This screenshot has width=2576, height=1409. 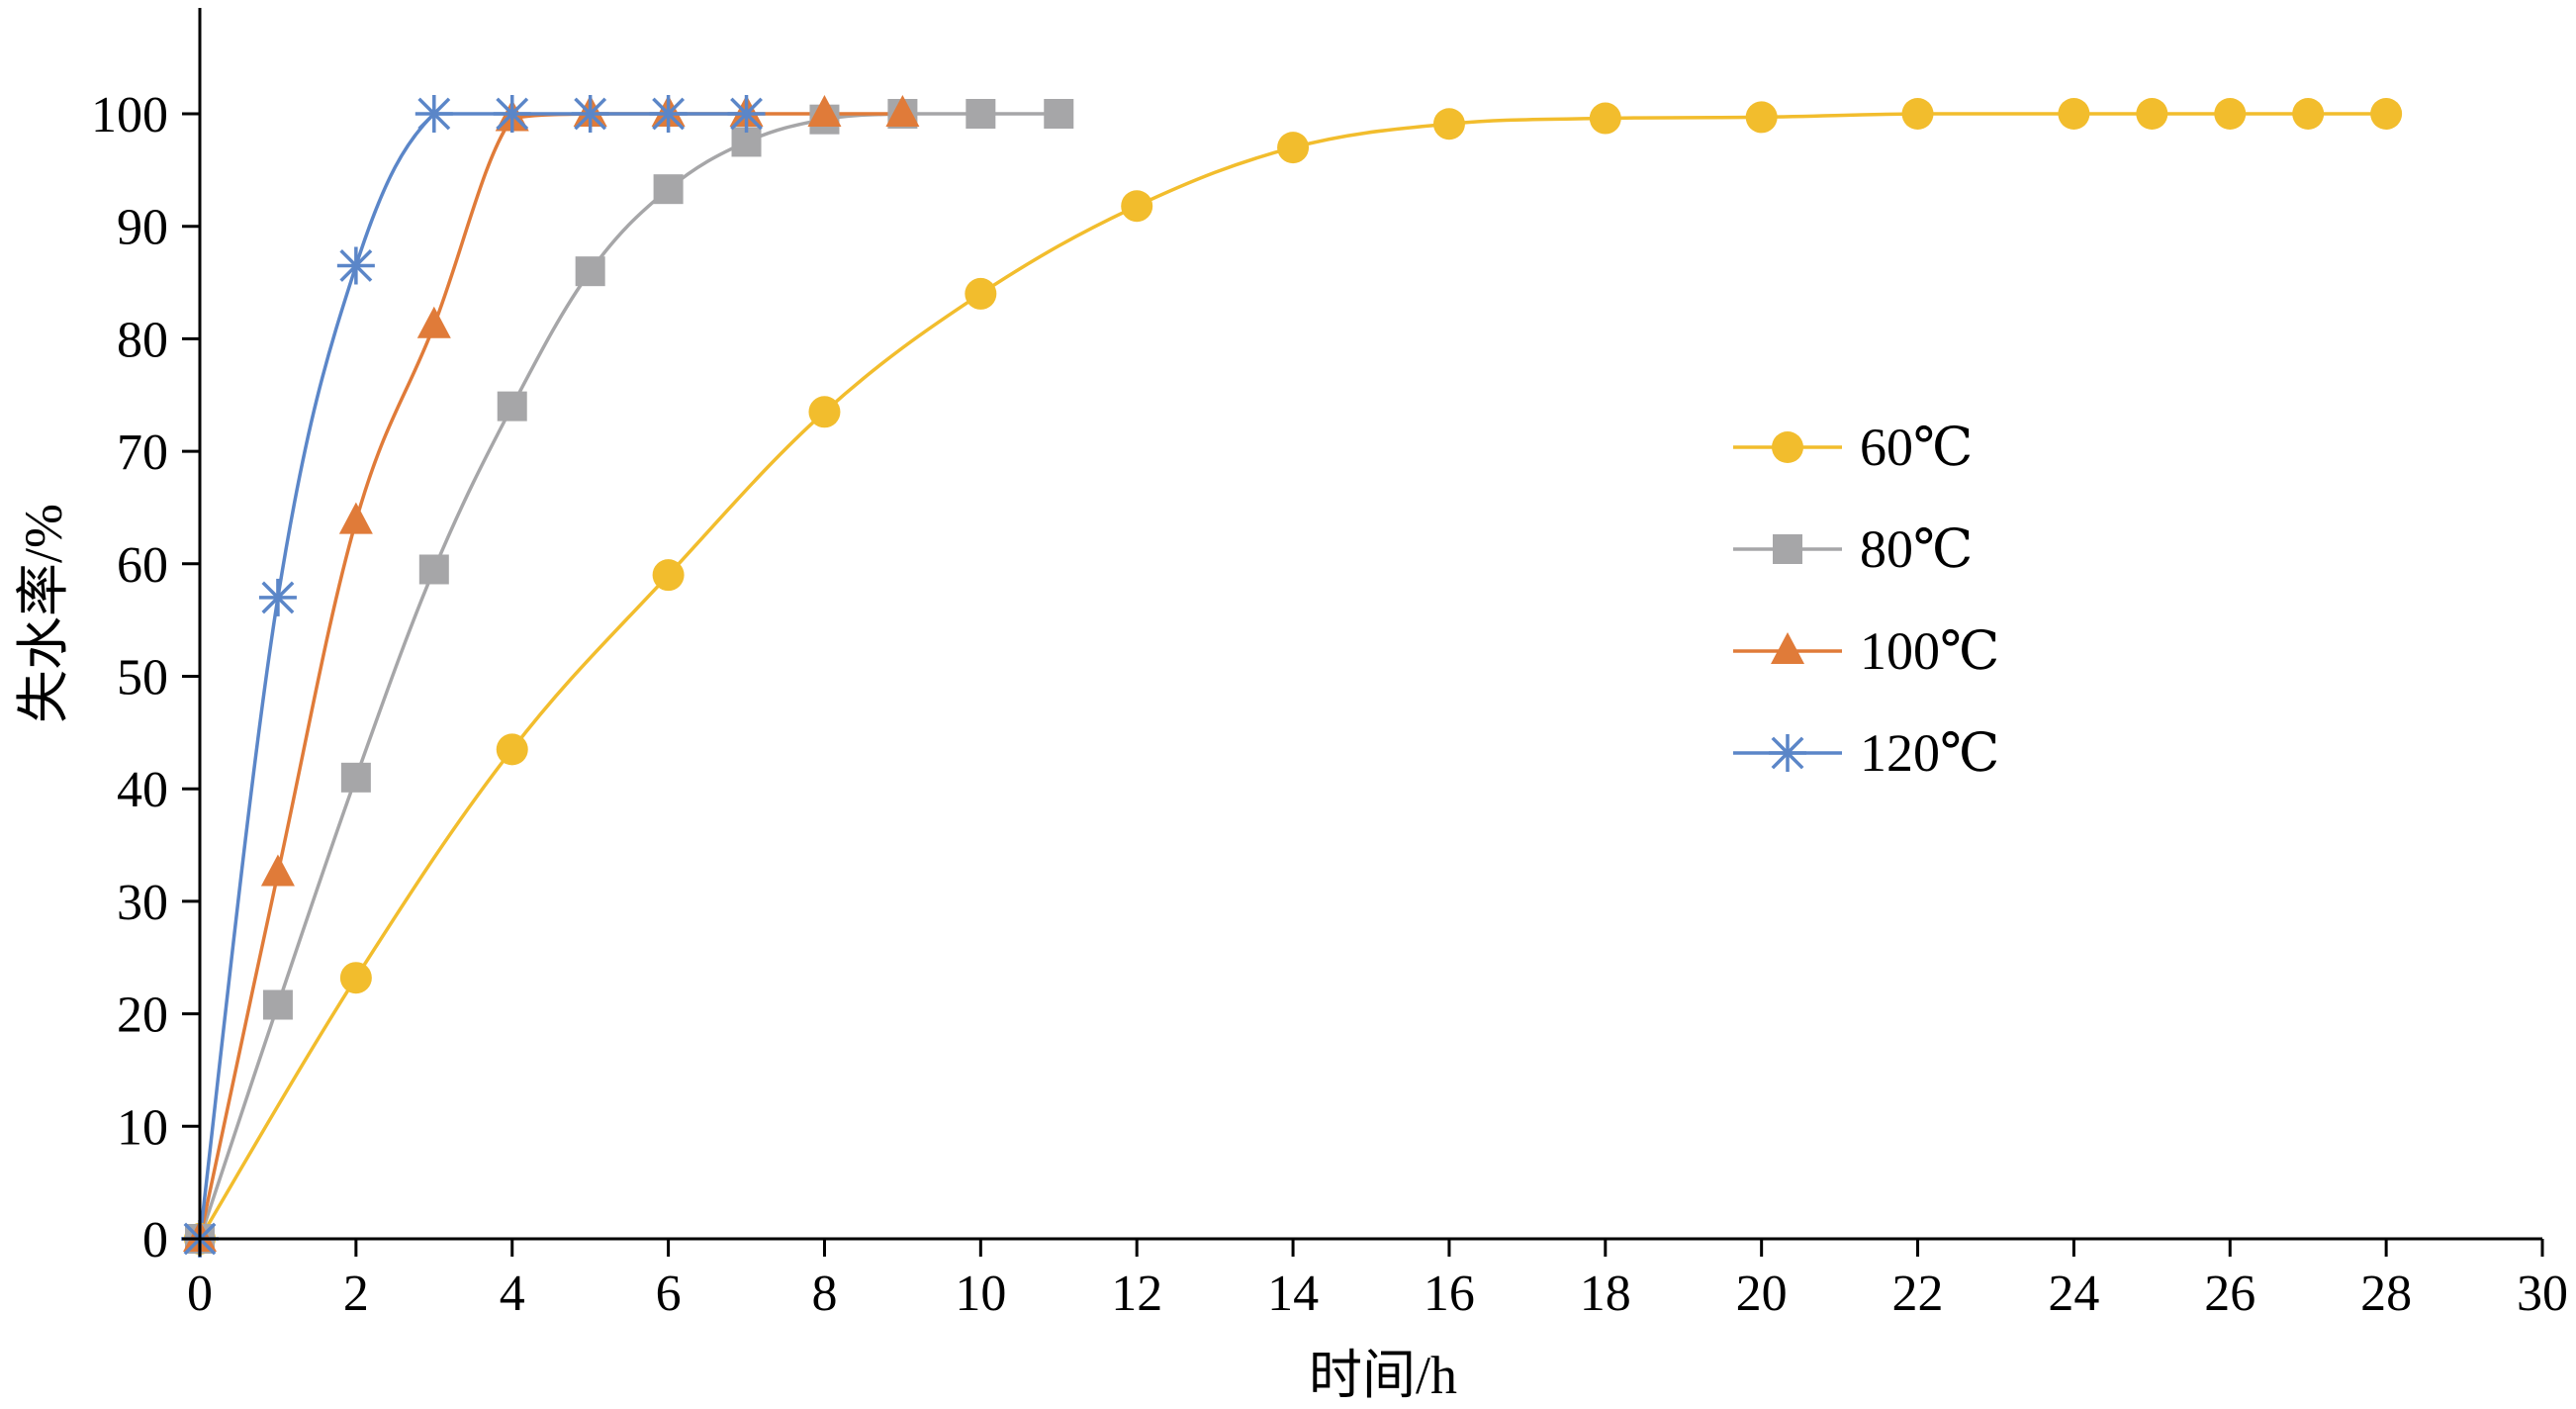 What do you see at coordinates (143, 228) in the screenshot?
I see `y-tick-label: 90` at bounding box center [143, 228].